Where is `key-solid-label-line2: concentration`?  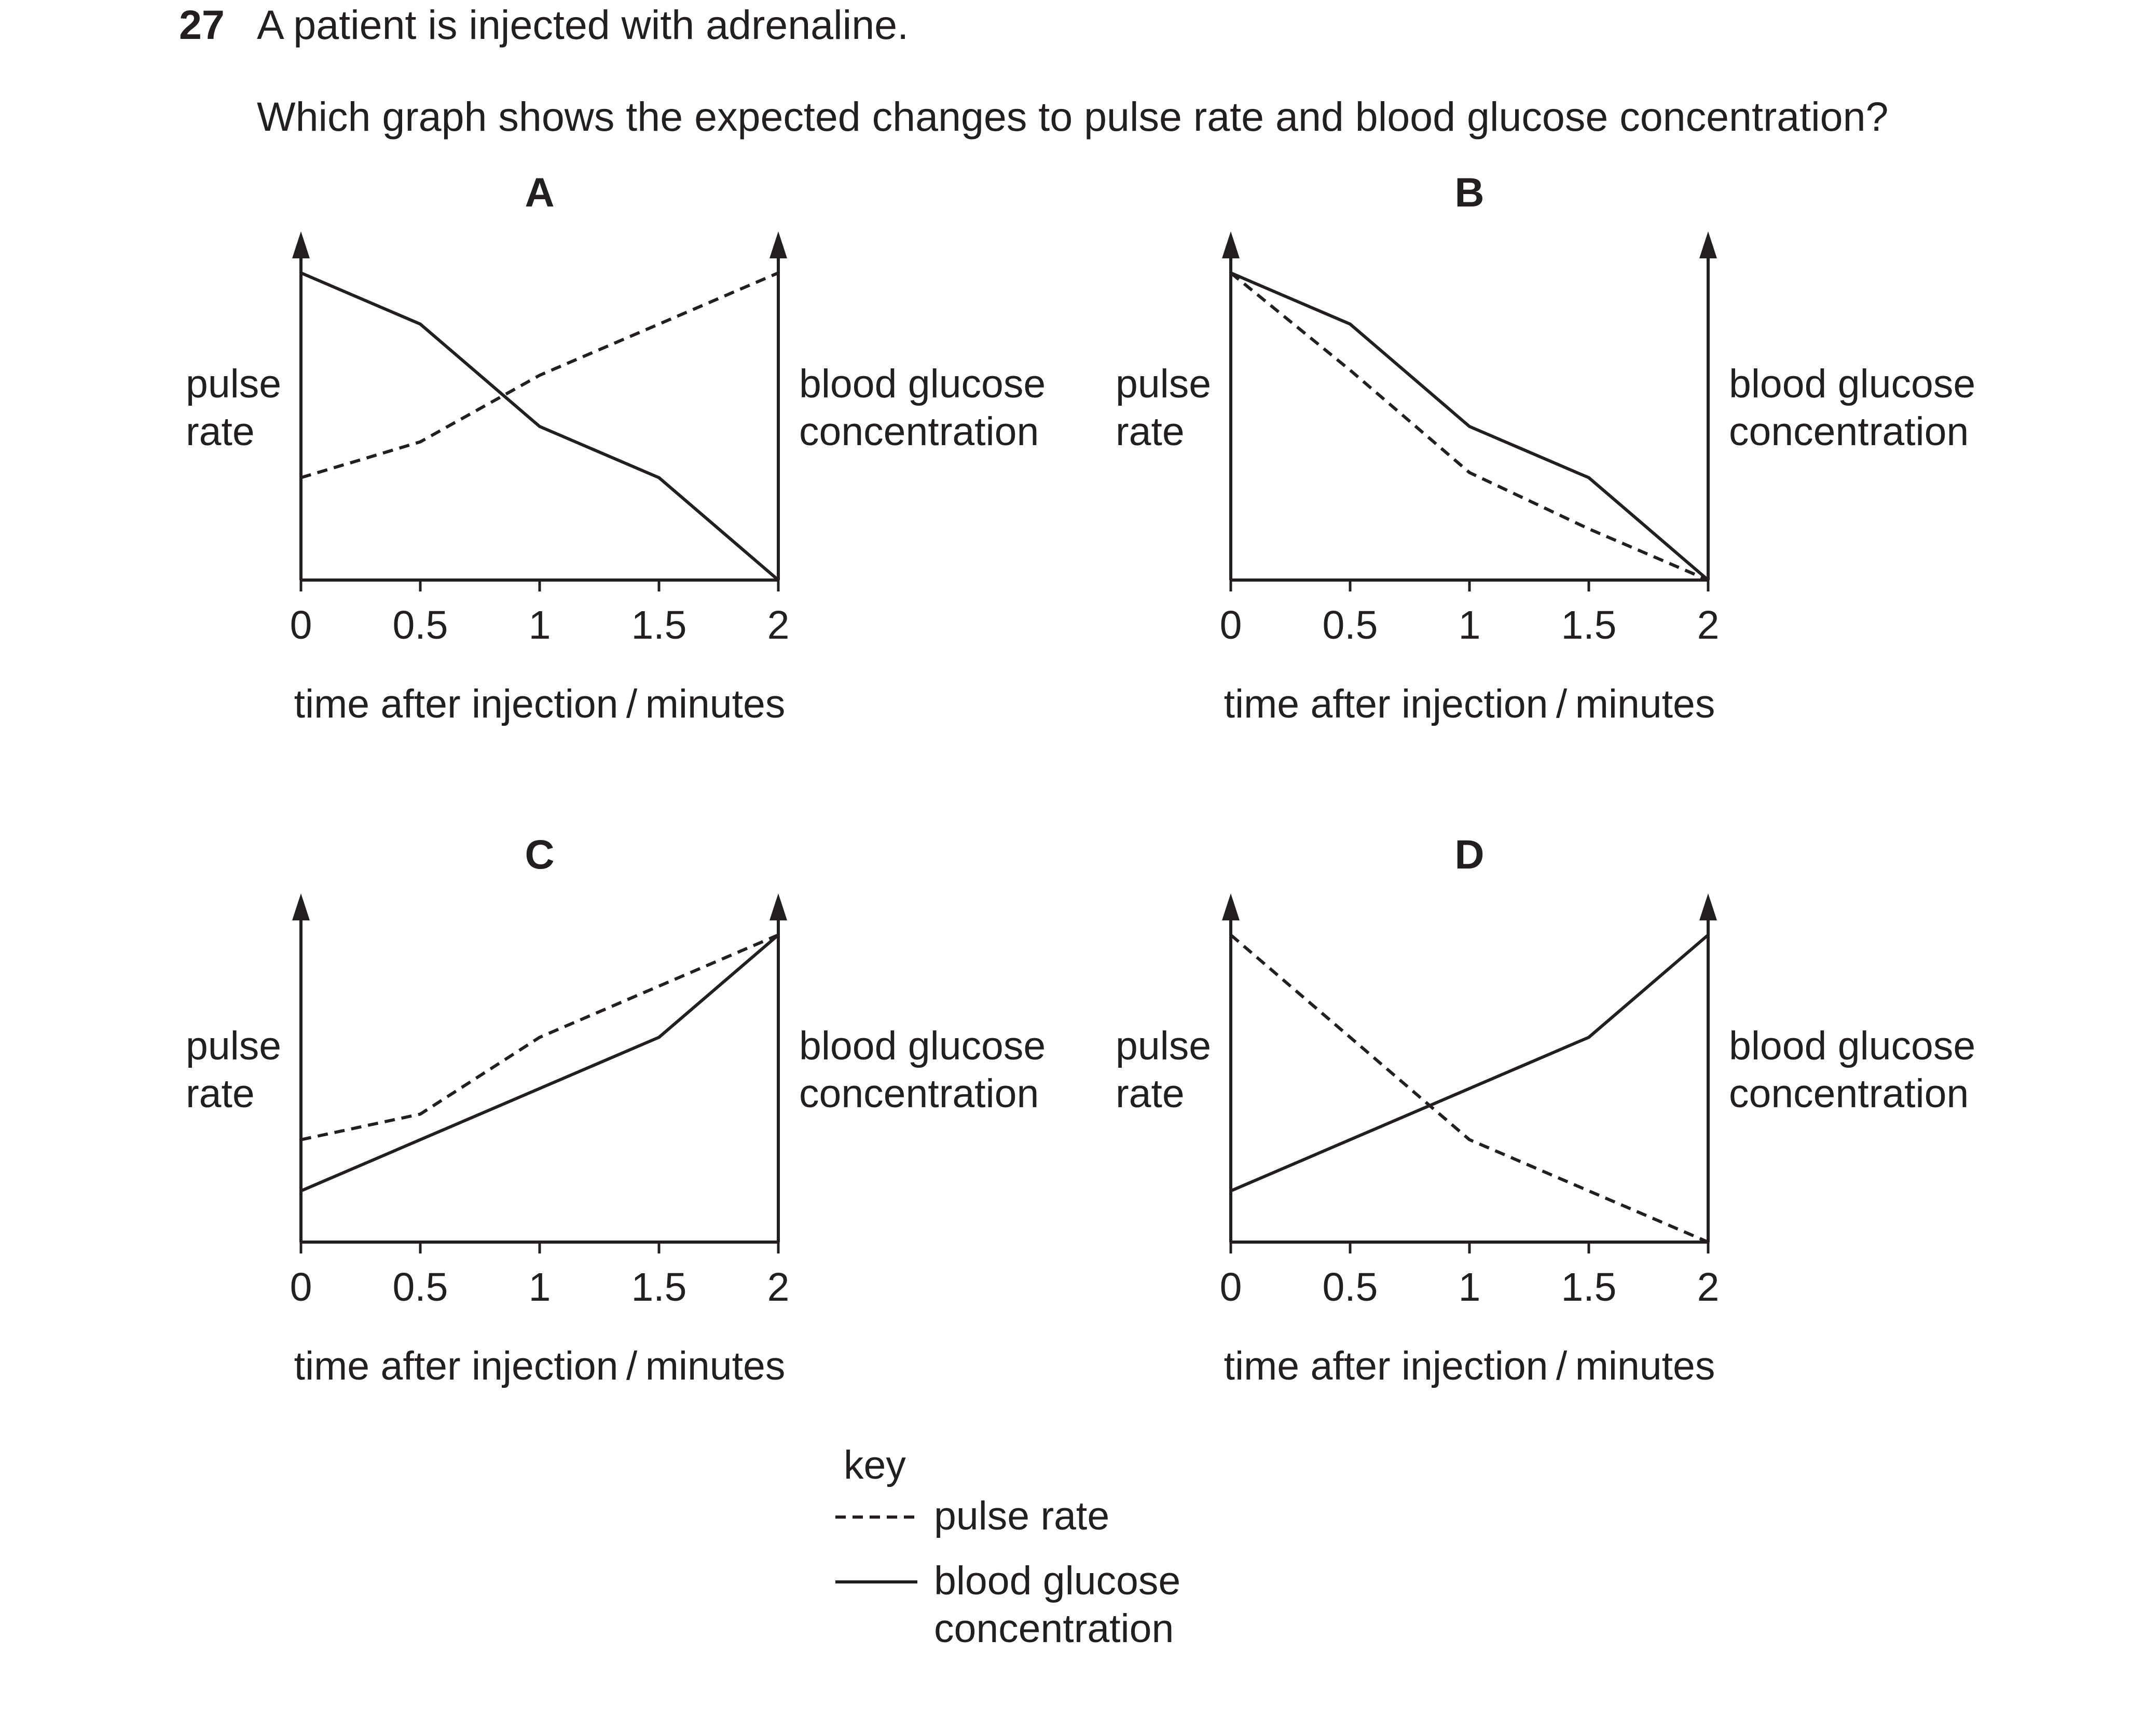
key-solid-label-line2: concentration is located at coordinates (1054, 1629).